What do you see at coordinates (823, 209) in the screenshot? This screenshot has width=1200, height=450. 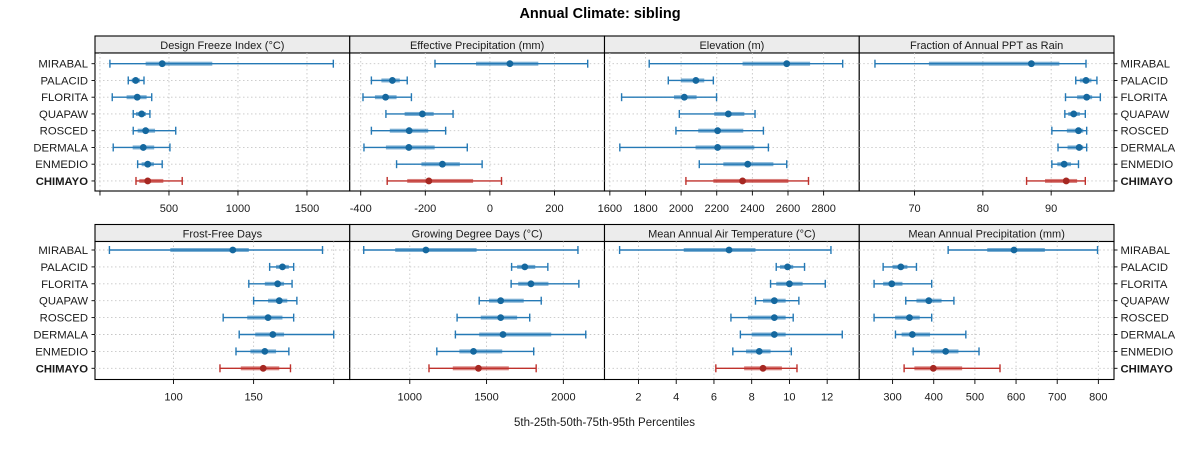 I see `x-tick-label: 2800` at bounding box center [823, 209].